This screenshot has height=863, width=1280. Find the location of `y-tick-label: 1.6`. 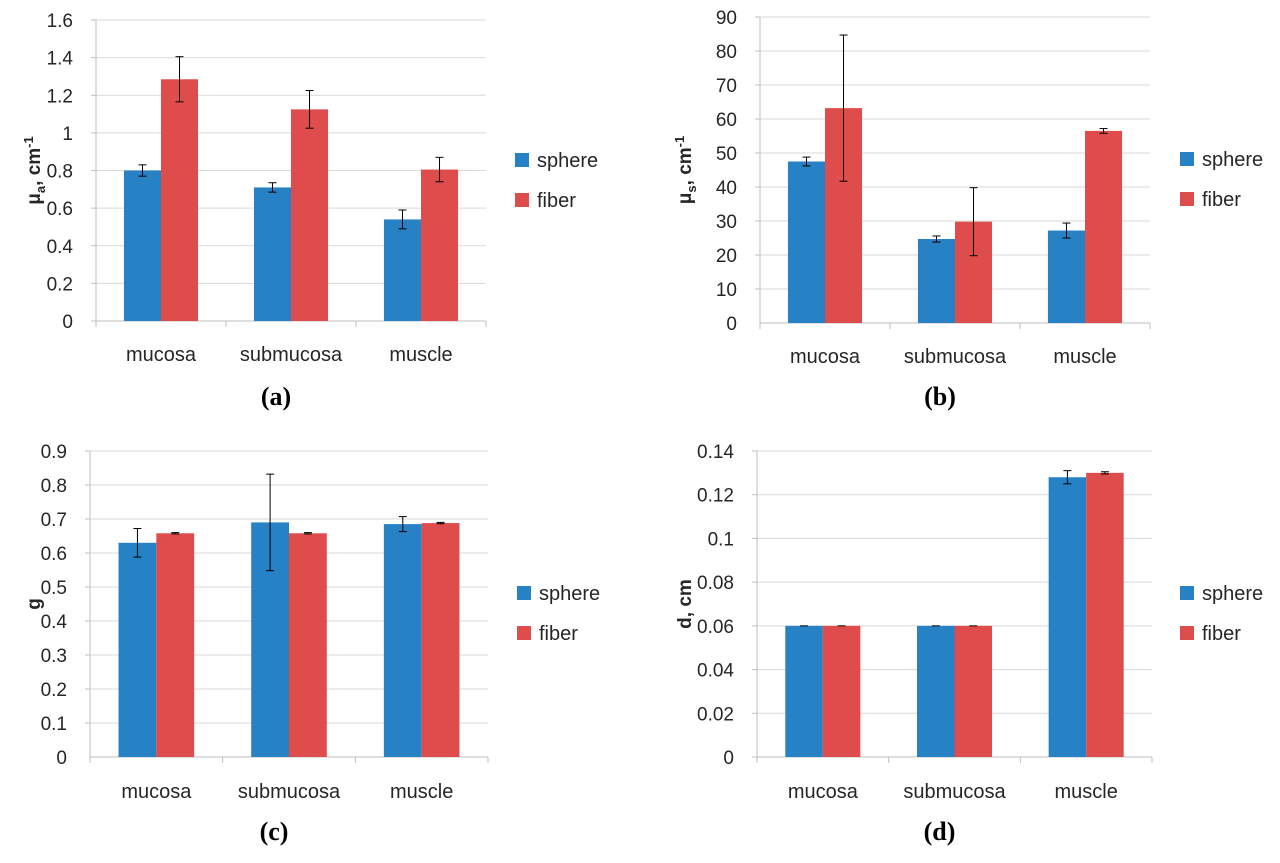

y-tick-label: 1.6 is located at coordinates (60, 21).